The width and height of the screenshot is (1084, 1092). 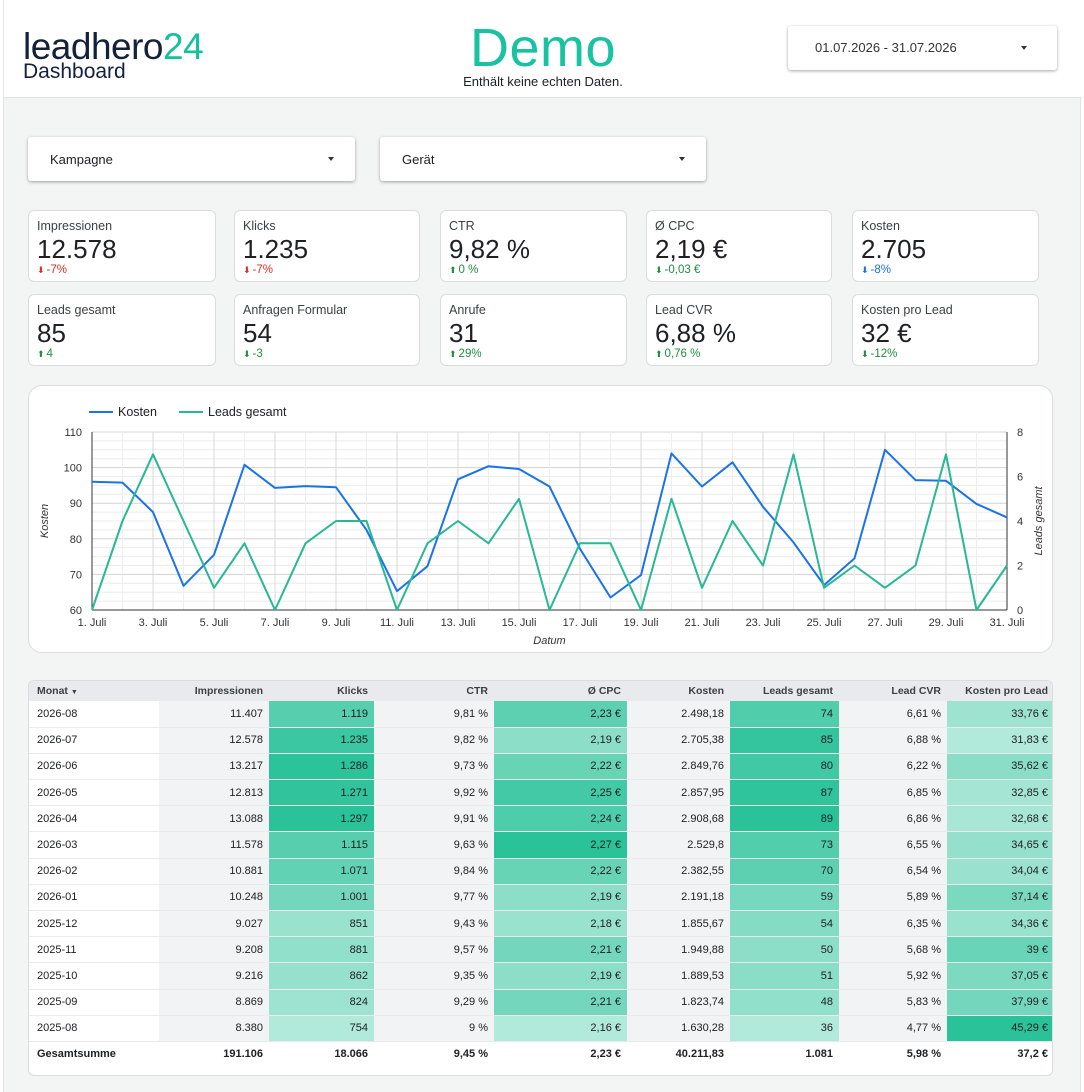 I want to click on column-header: CTR, so click(x=434, y=691).